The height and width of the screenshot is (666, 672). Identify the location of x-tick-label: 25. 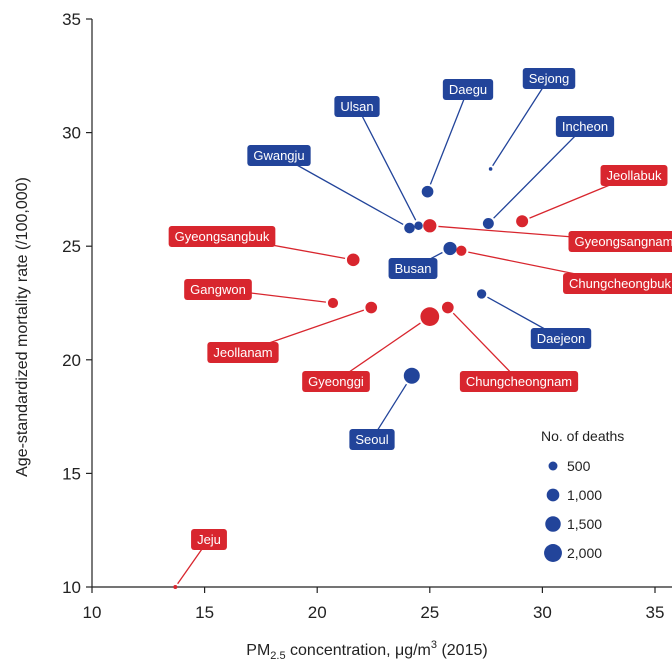
(429, 612).